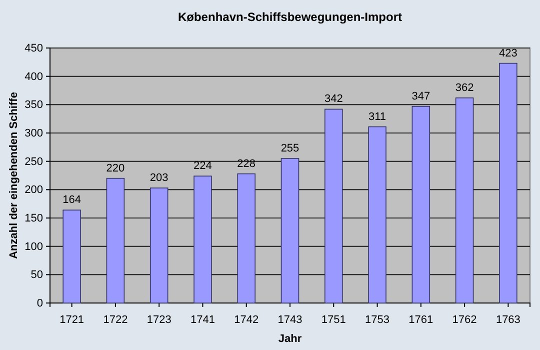 Image resolution: width=540 pixels, height=350 pixels. I want to click on y-tick-label: 150, so click(33, 218).